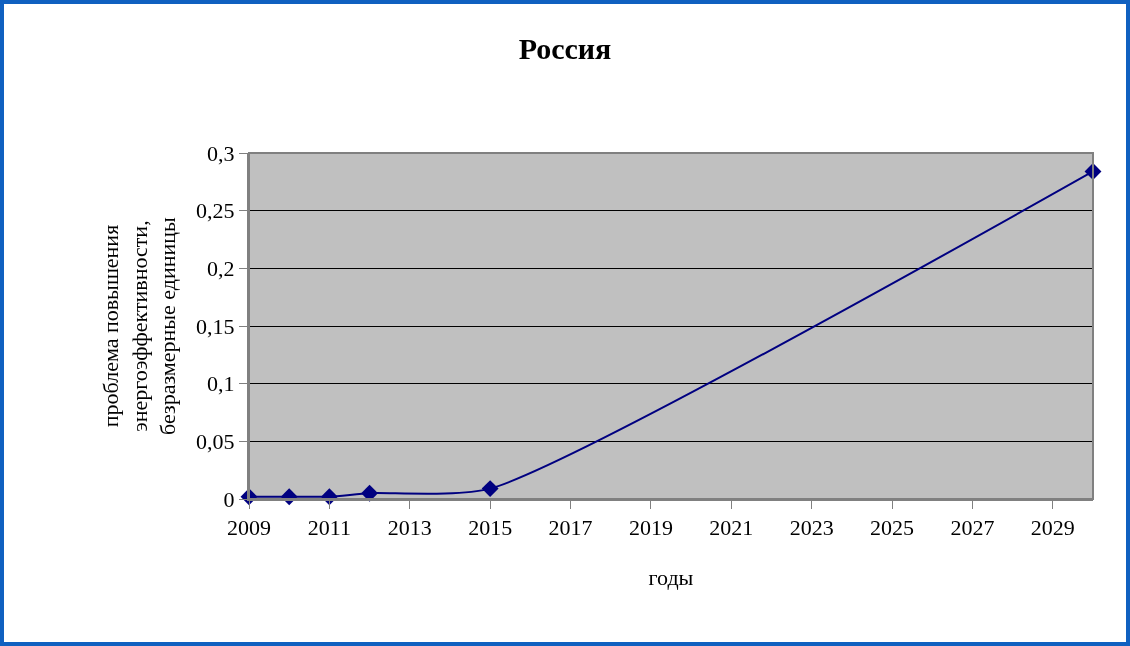 This screenshot has height=646, width=1130. What do you see at coordinates (215, 211) in the screenshot?
I see `y-tick-label: 0,25` at bounding box center [215, 211].